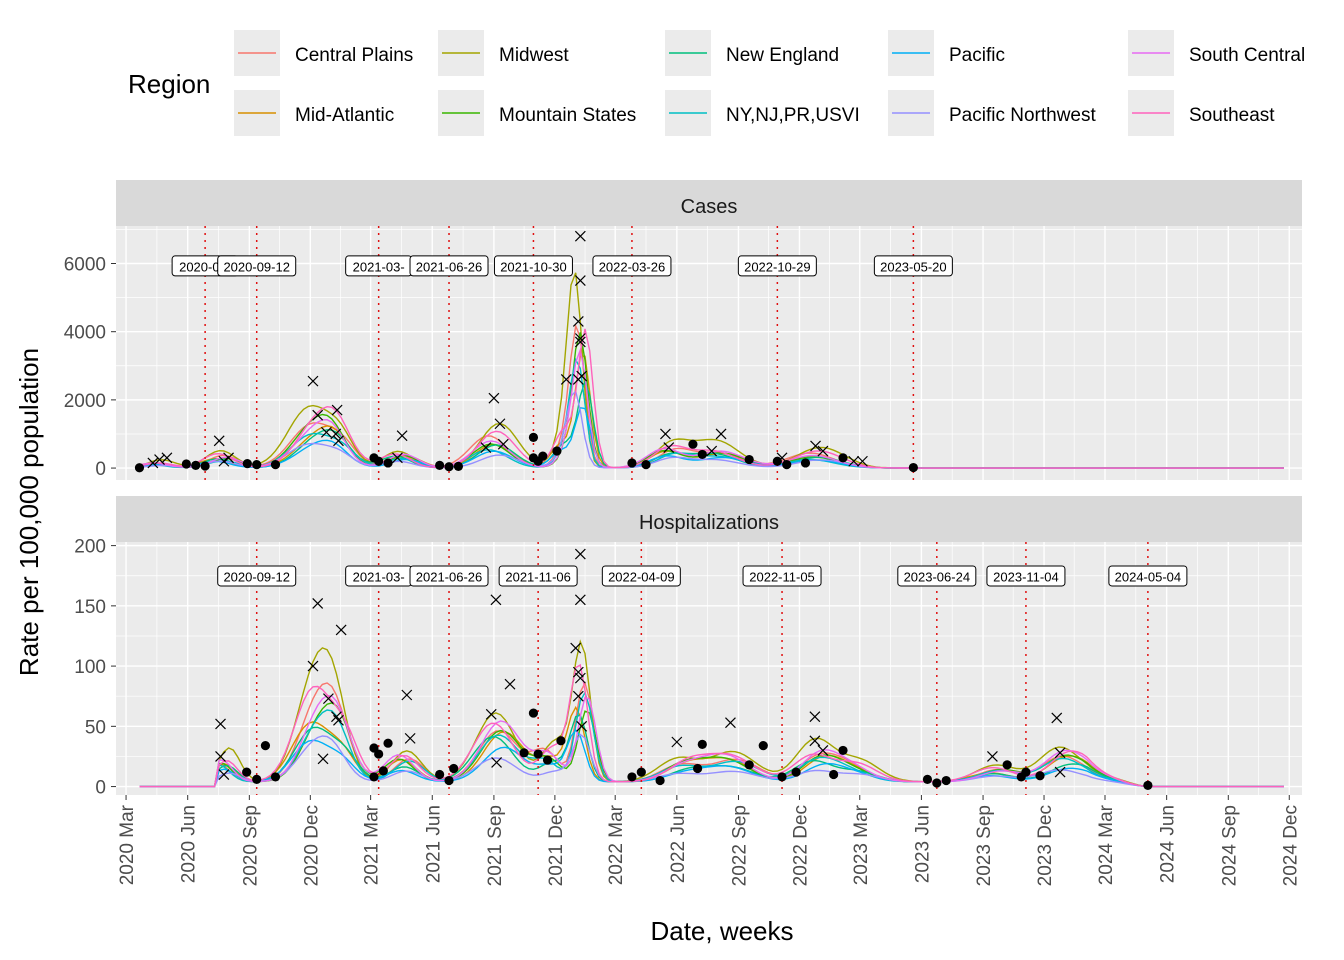 The width and height of the screenshot is (1344, 960). What do you see at coordinates (1247, 55) in the screenshot?
I see `legend-label-south-central: South Central` at bounding box center [1247, 55].